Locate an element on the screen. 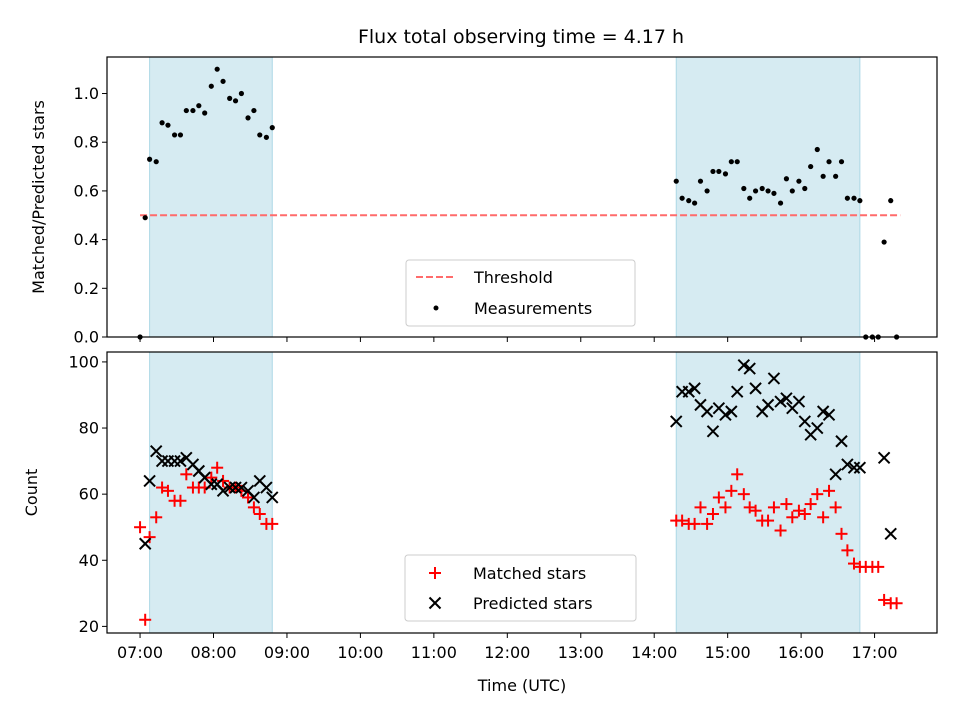 Image resolution: width=960 pixels, height=720 pixels. count-y-tick-label: 40 is located at coordinates (89, 560).